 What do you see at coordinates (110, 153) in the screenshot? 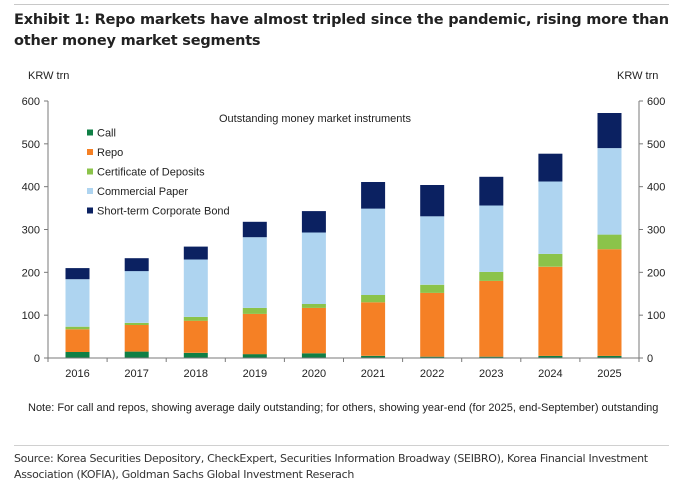
I see `legend-label-repo: Repo` at bounding box center [110, 153].